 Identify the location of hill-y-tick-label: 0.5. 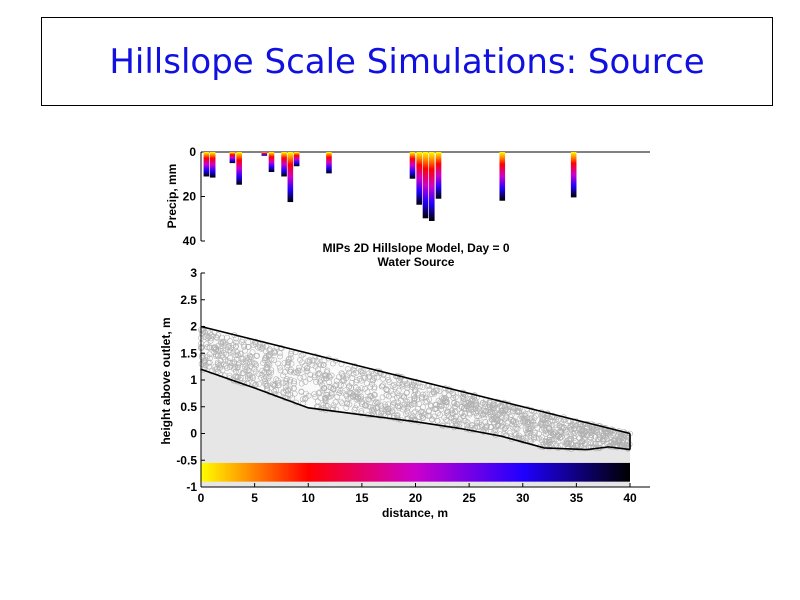
(188, 407).